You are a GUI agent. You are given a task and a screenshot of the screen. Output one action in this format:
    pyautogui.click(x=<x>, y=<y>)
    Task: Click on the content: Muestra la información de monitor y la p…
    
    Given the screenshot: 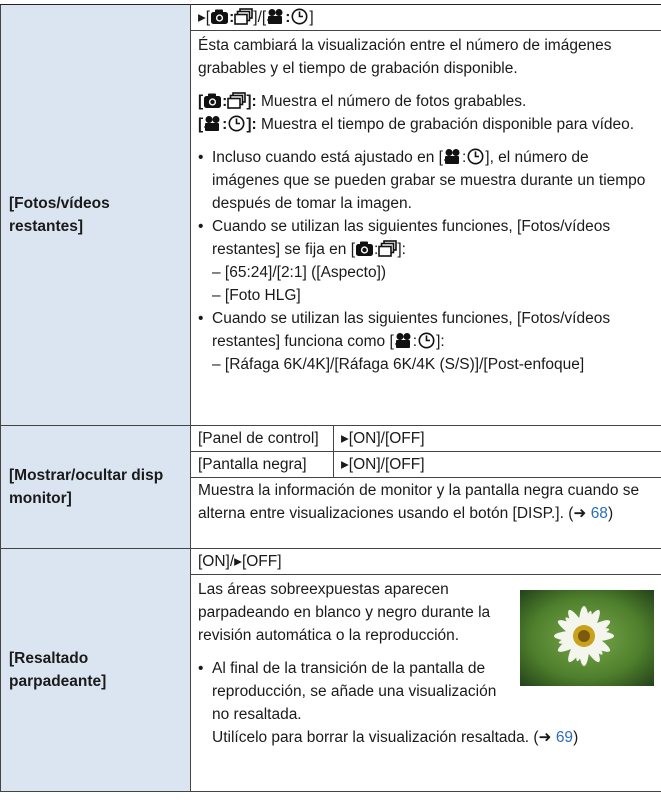 What is the action you would take?
    pyautogui.click(x=425, y=513)
    